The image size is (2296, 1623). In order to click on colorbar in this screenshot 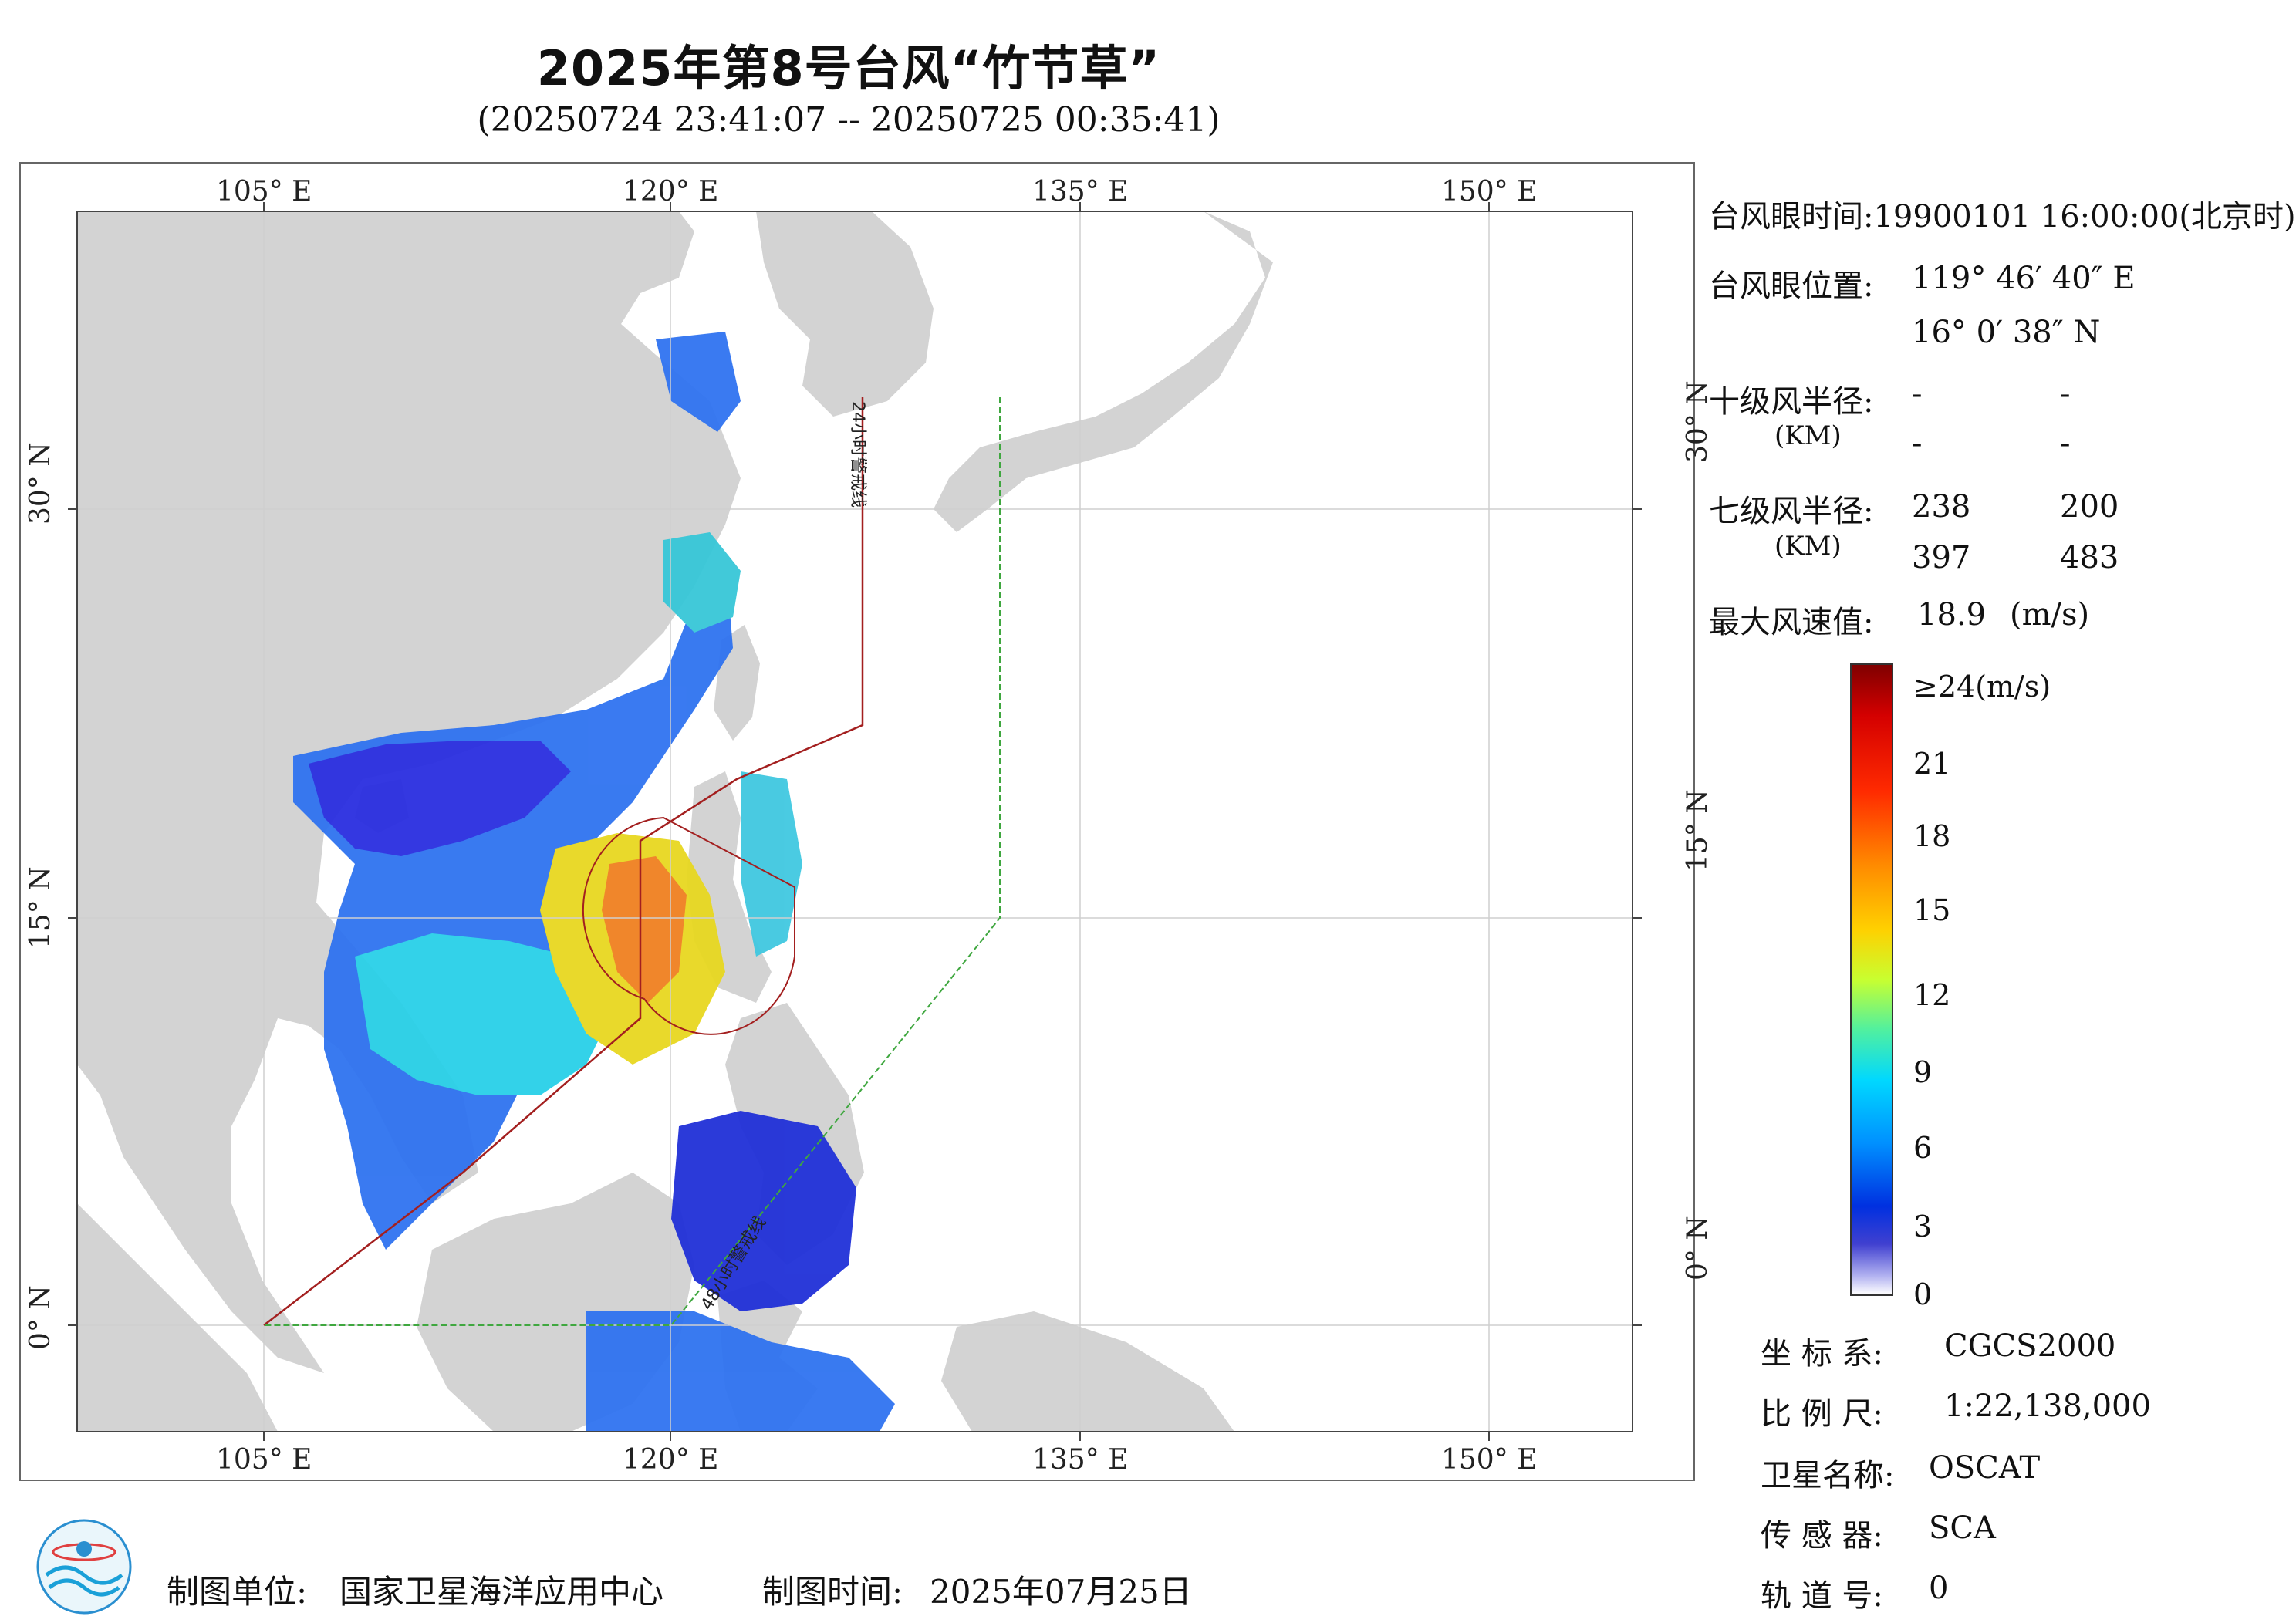, I will do `click(1871, 979)`.